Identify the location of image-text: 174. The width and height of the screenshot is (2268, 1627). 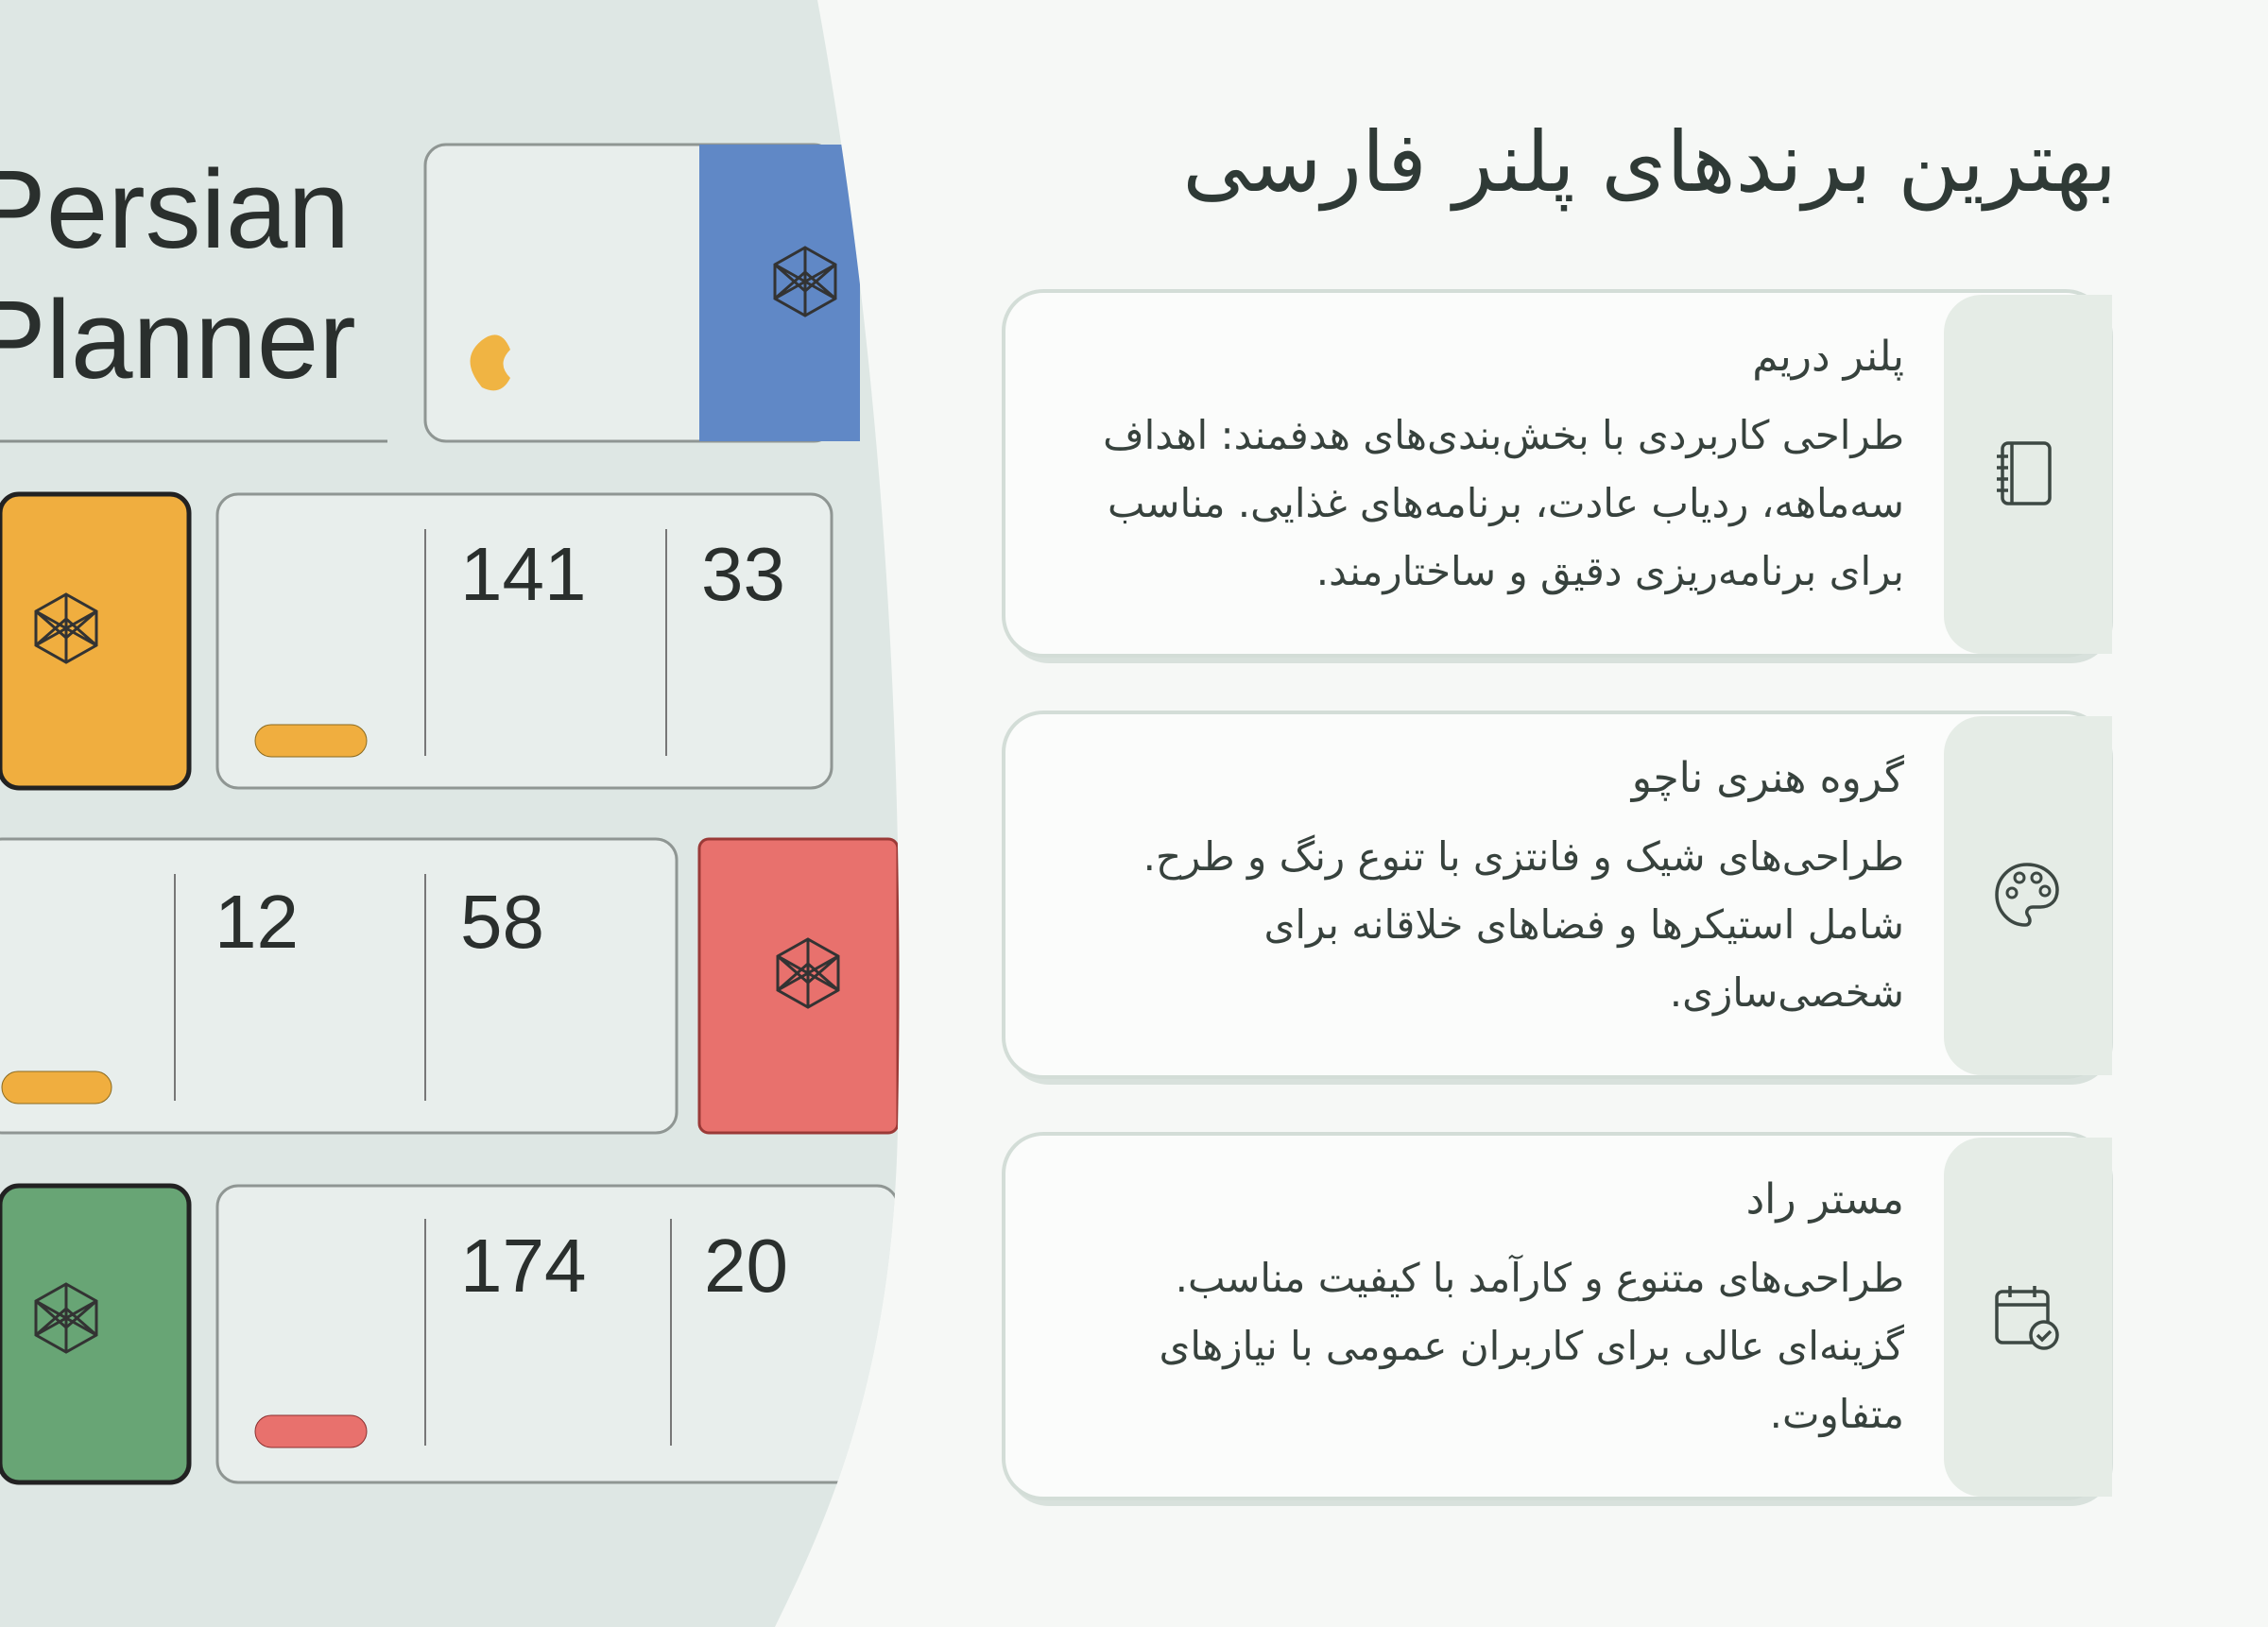
(523, 1266).